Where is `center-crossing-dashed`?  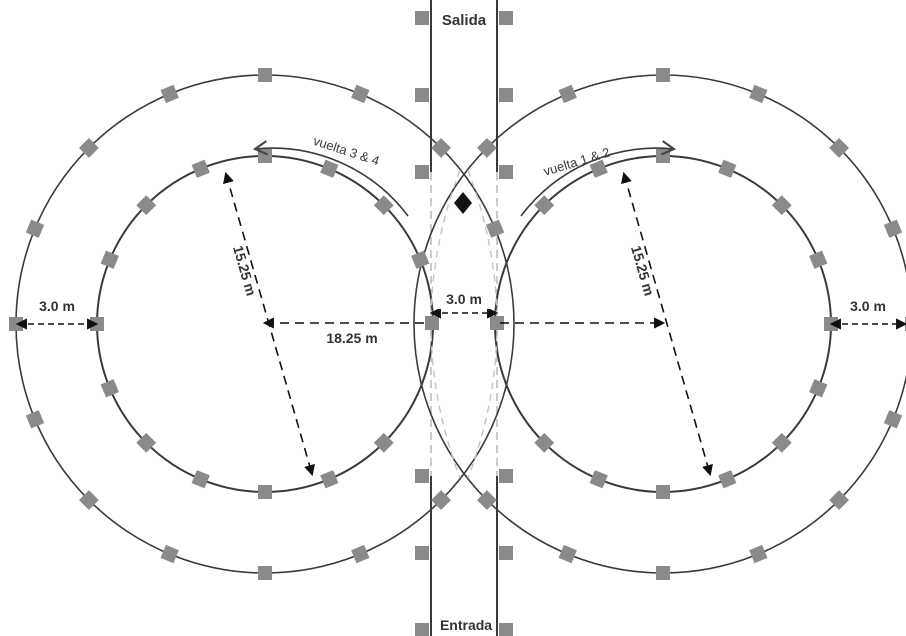
center-crossing-dashed is located at coordinates (464, 324).